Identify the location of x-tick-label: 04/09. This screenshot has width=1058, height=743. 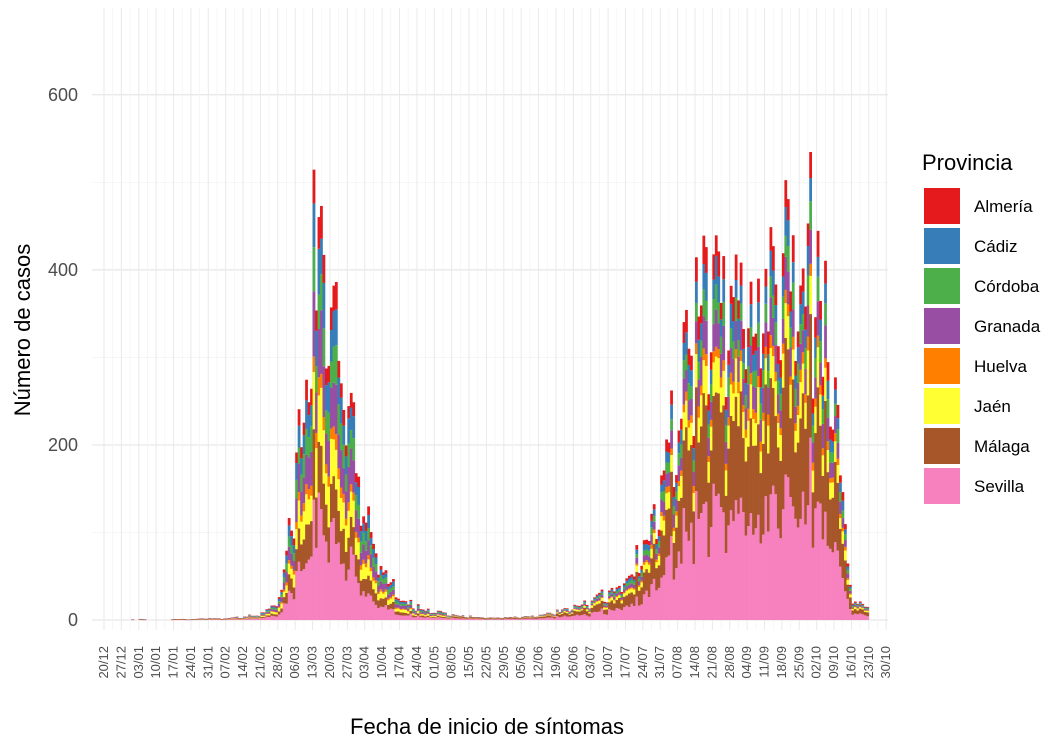
(746, 662).